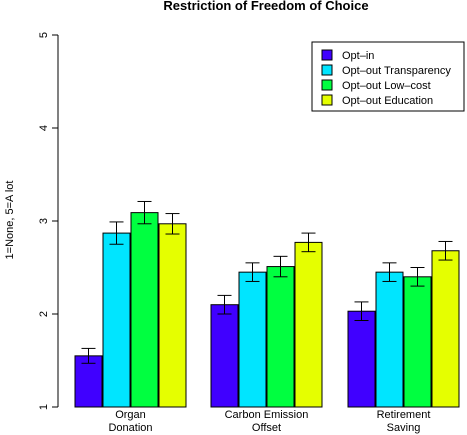 The height and width of the screenshot is (435, 467). I want to click on y-axis: 1 2 3 4 5, so click(48, 221).